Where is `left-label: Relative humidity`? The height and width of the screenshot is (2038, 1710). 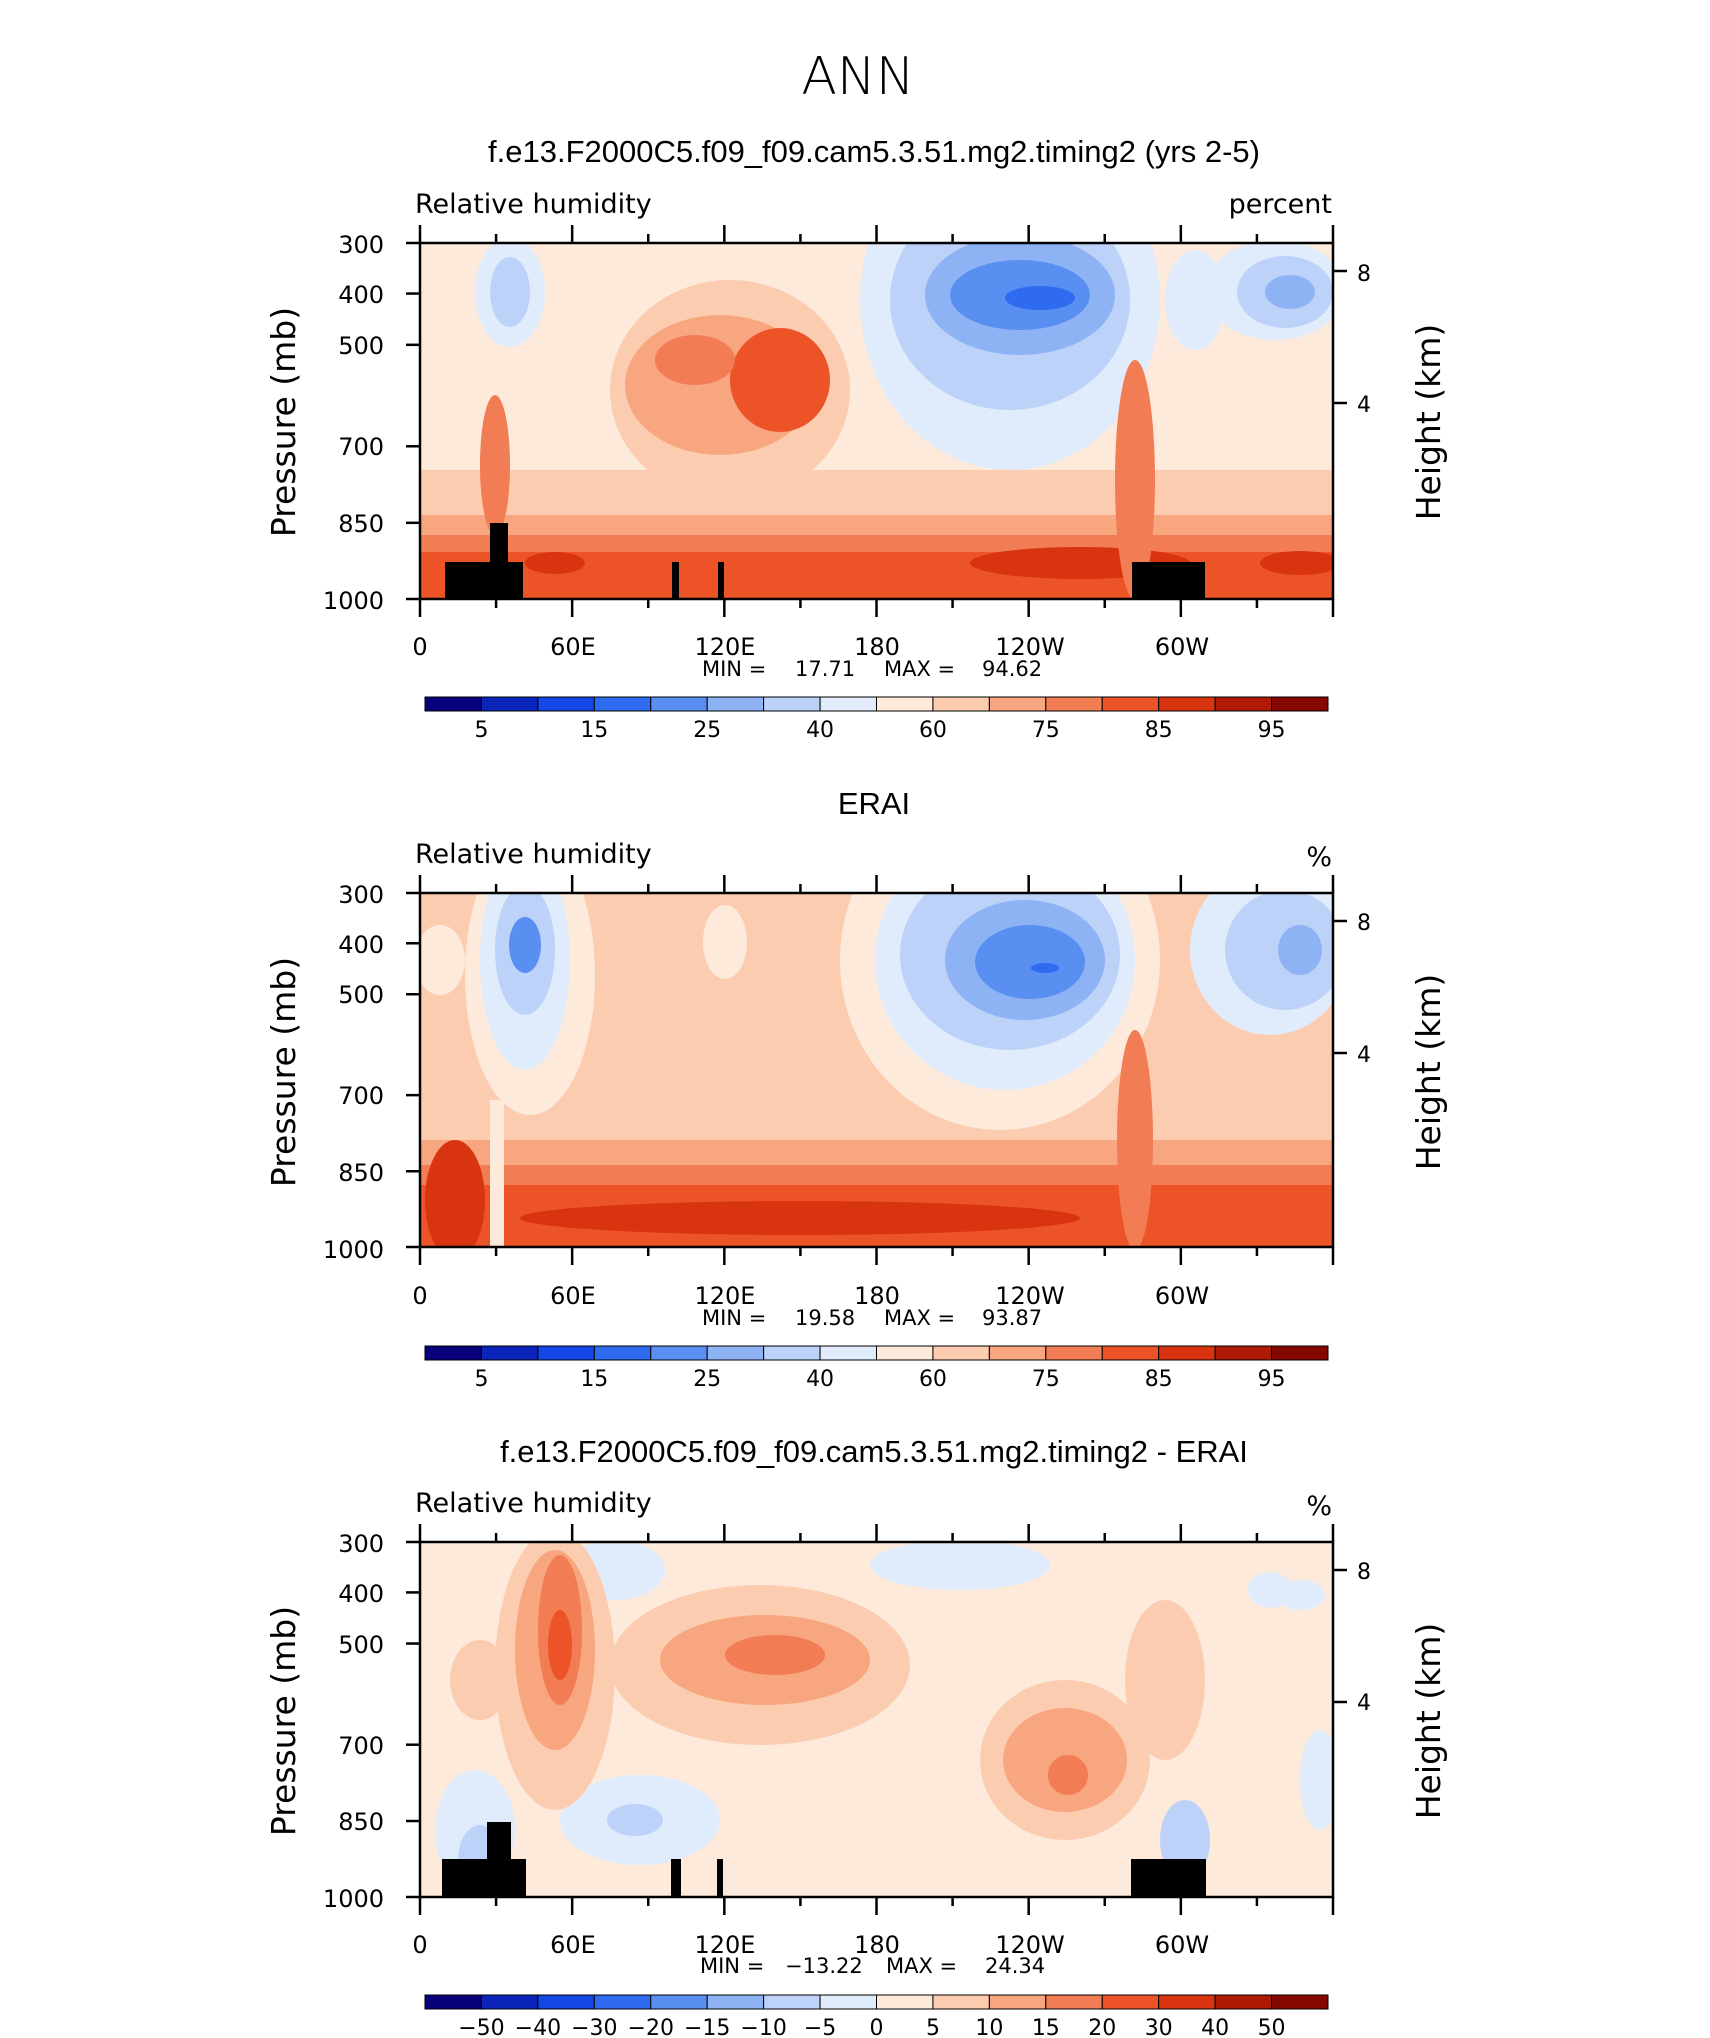 left-label: Relative humidity is located at coordinates (533, 1503).